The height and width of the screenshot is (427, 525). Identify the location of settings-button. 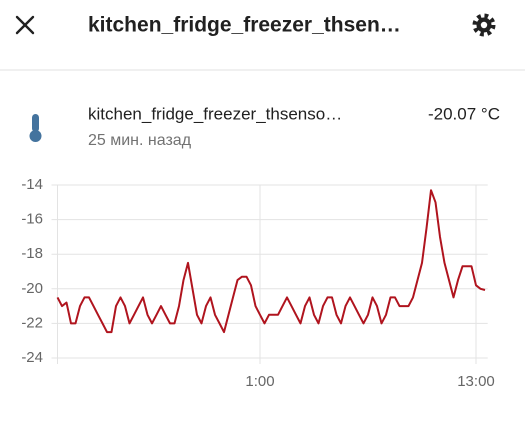
(484, 25).